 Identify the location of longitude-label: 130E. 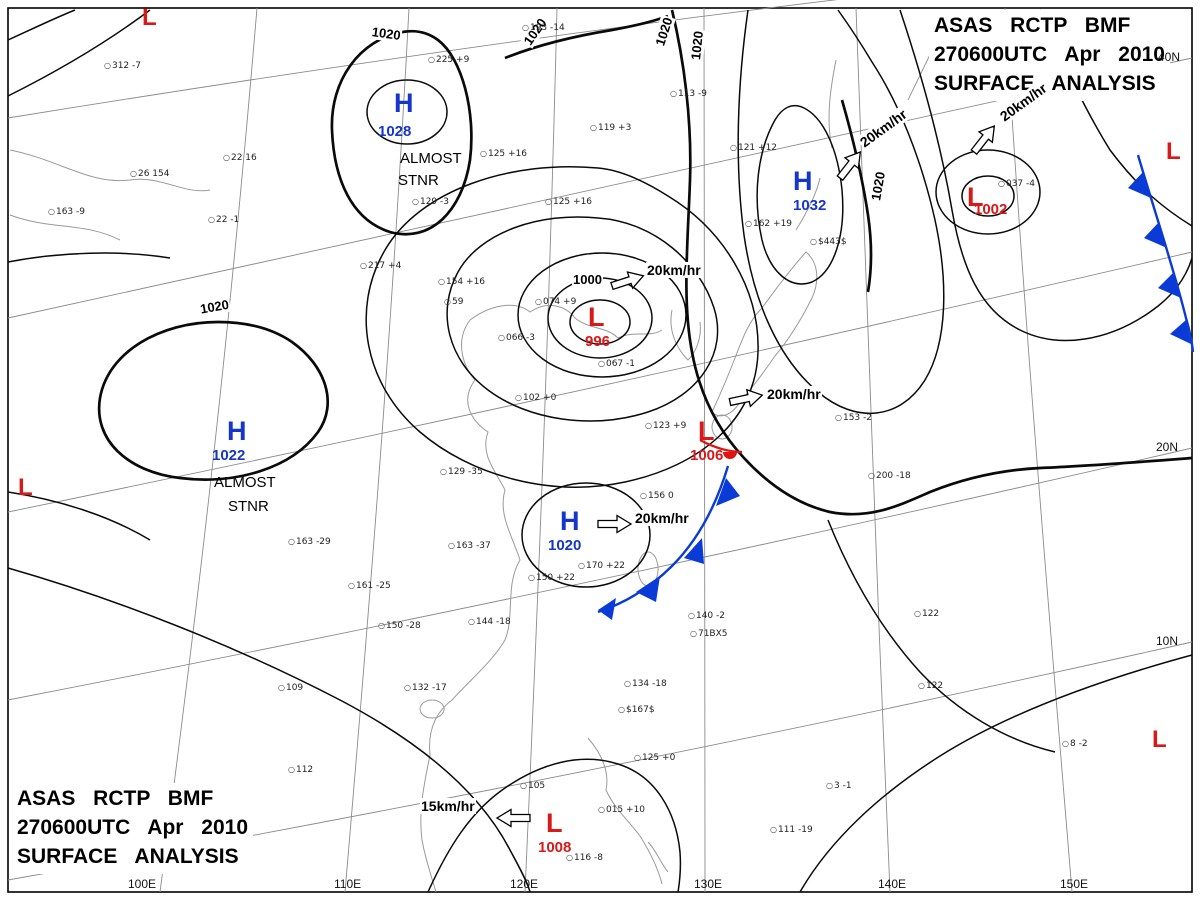
(708, 884).